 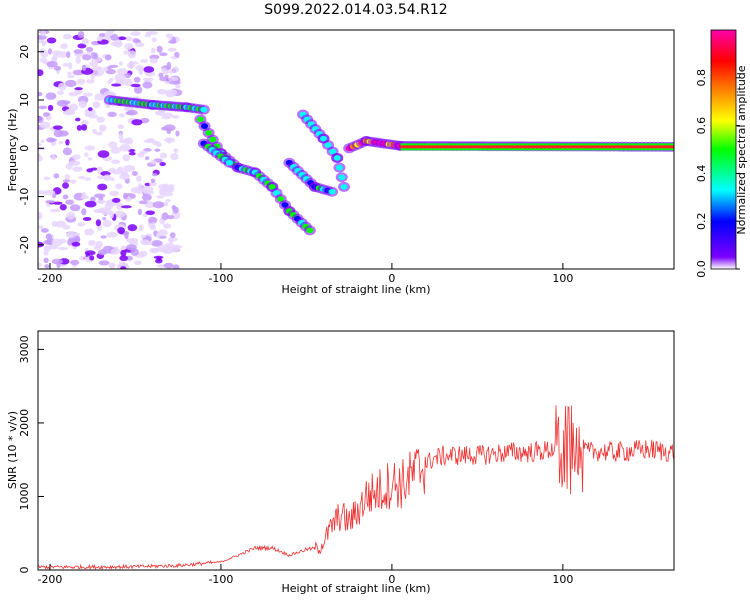 I want to click on y-tick-label: 1000, so click(x=24, y=496).